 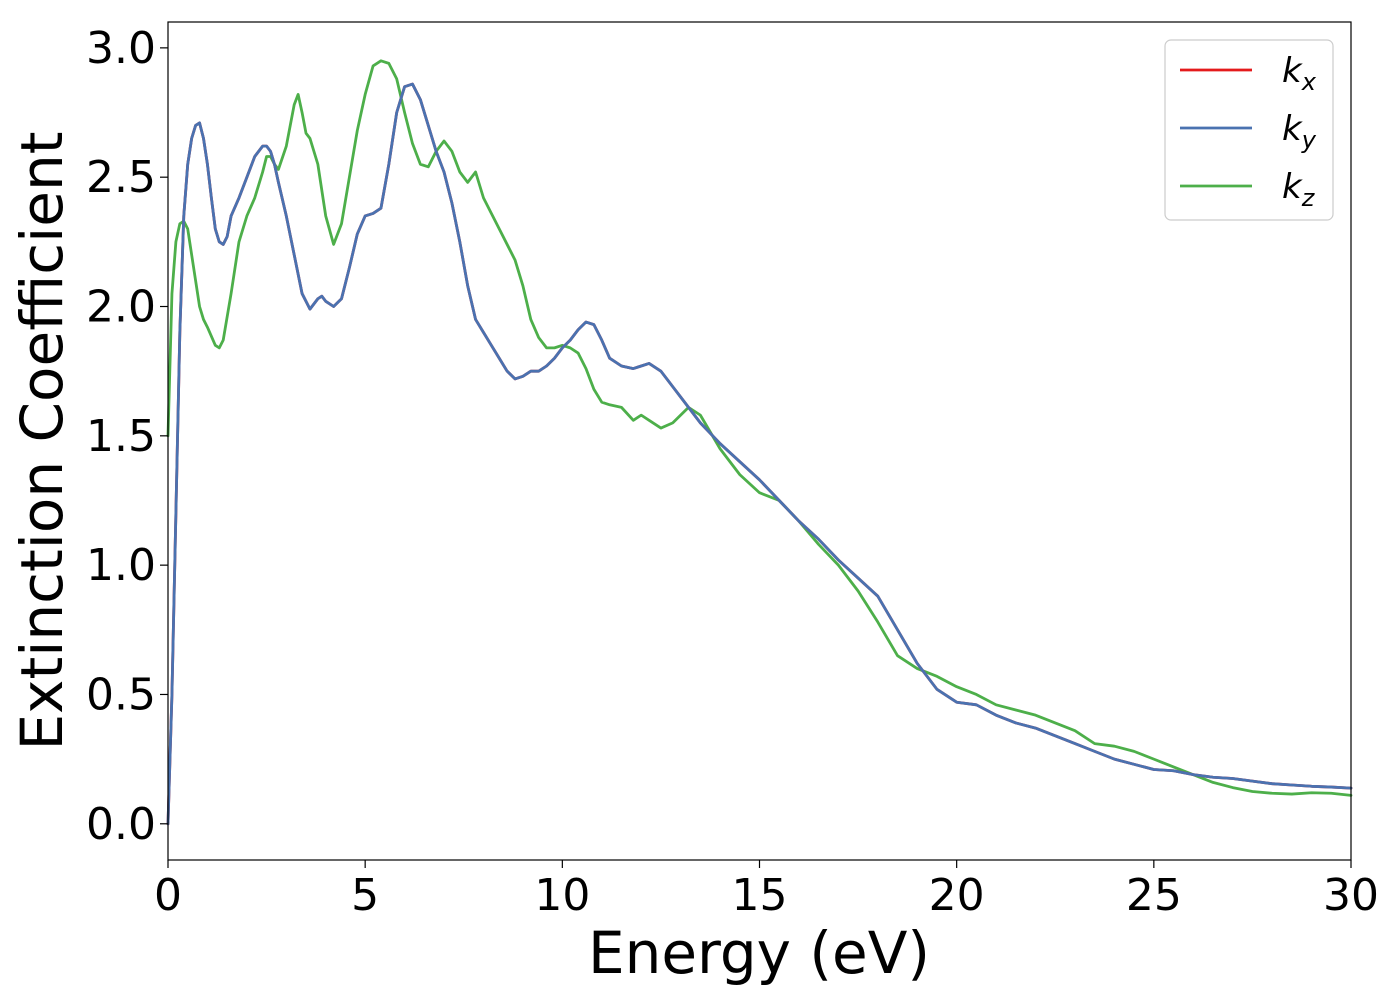 What do you see at coordinates (1154, 895) in the screenshot?
I see `x-tick-label: 25` at bounding box center [1154, 895].